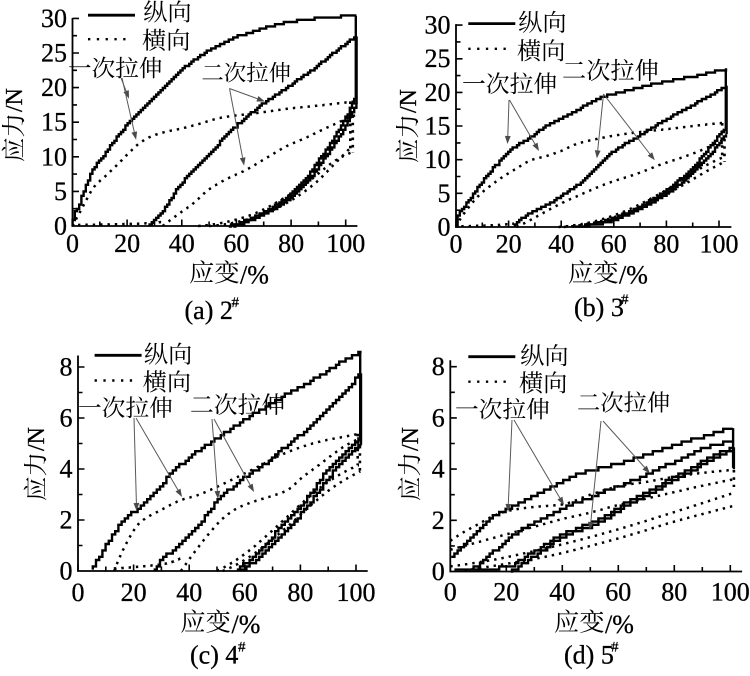 This screenshot has height=676, width=750. What do you see at coordinates (589, 655) in the screenshot?
I see `svg-text: (d) 5` at bounding box center [589, 655].